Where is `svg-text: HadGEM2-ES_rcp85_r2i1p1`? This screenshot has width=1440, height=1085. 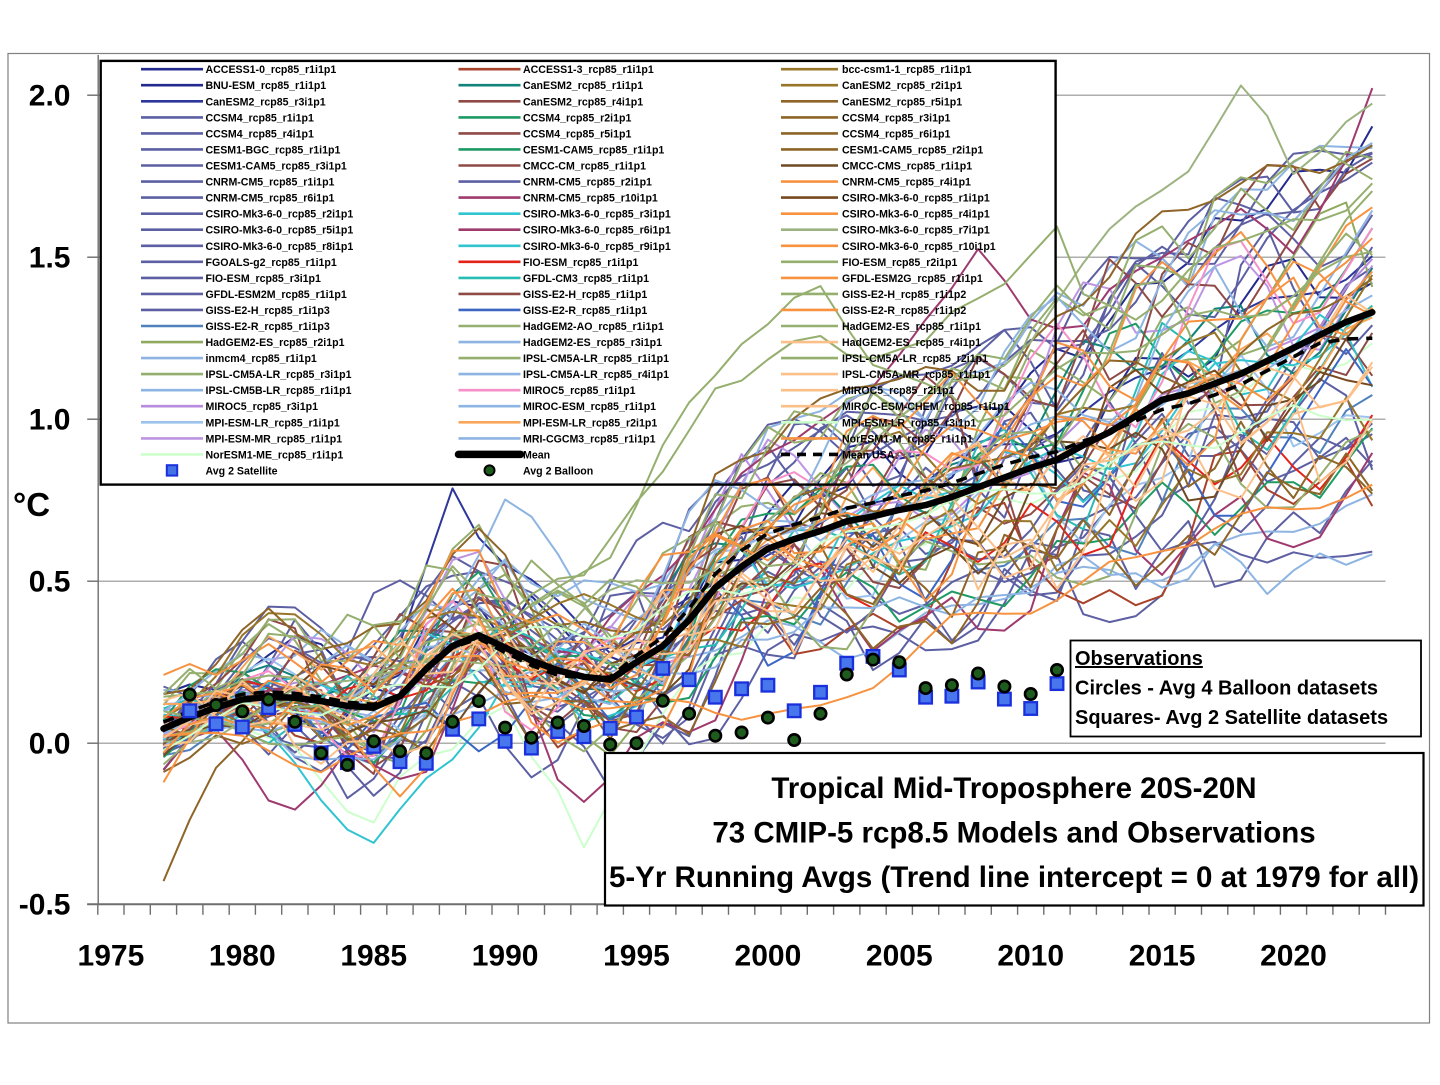 svg-text: HadGEM2-ES_rcp85_r2i1p1 is located at coordinates (275, 343).